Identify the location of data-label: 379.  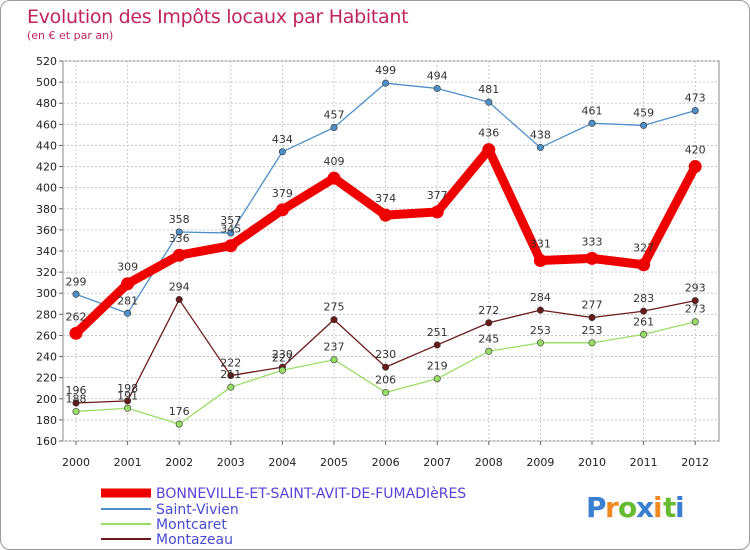
(282, 193).